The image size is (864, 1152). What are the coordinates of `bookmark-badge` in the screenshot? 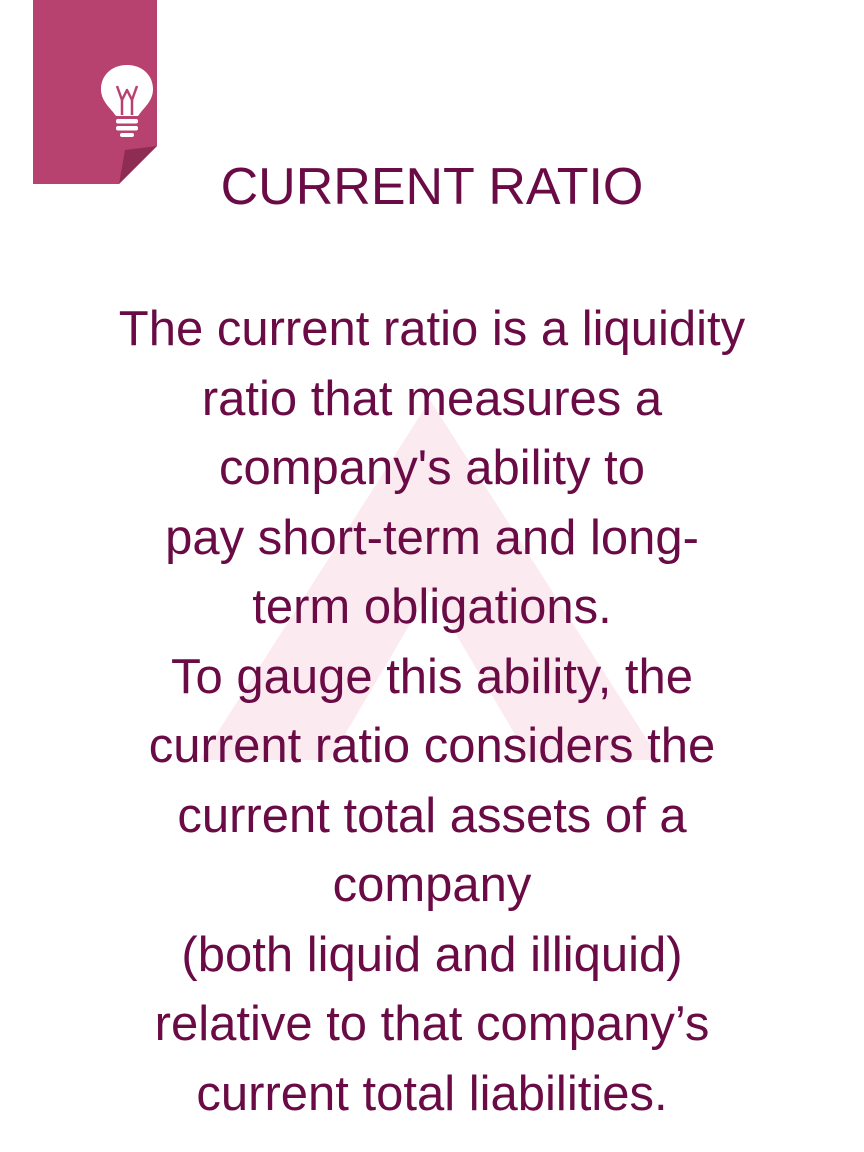 It's located at (95, 92).